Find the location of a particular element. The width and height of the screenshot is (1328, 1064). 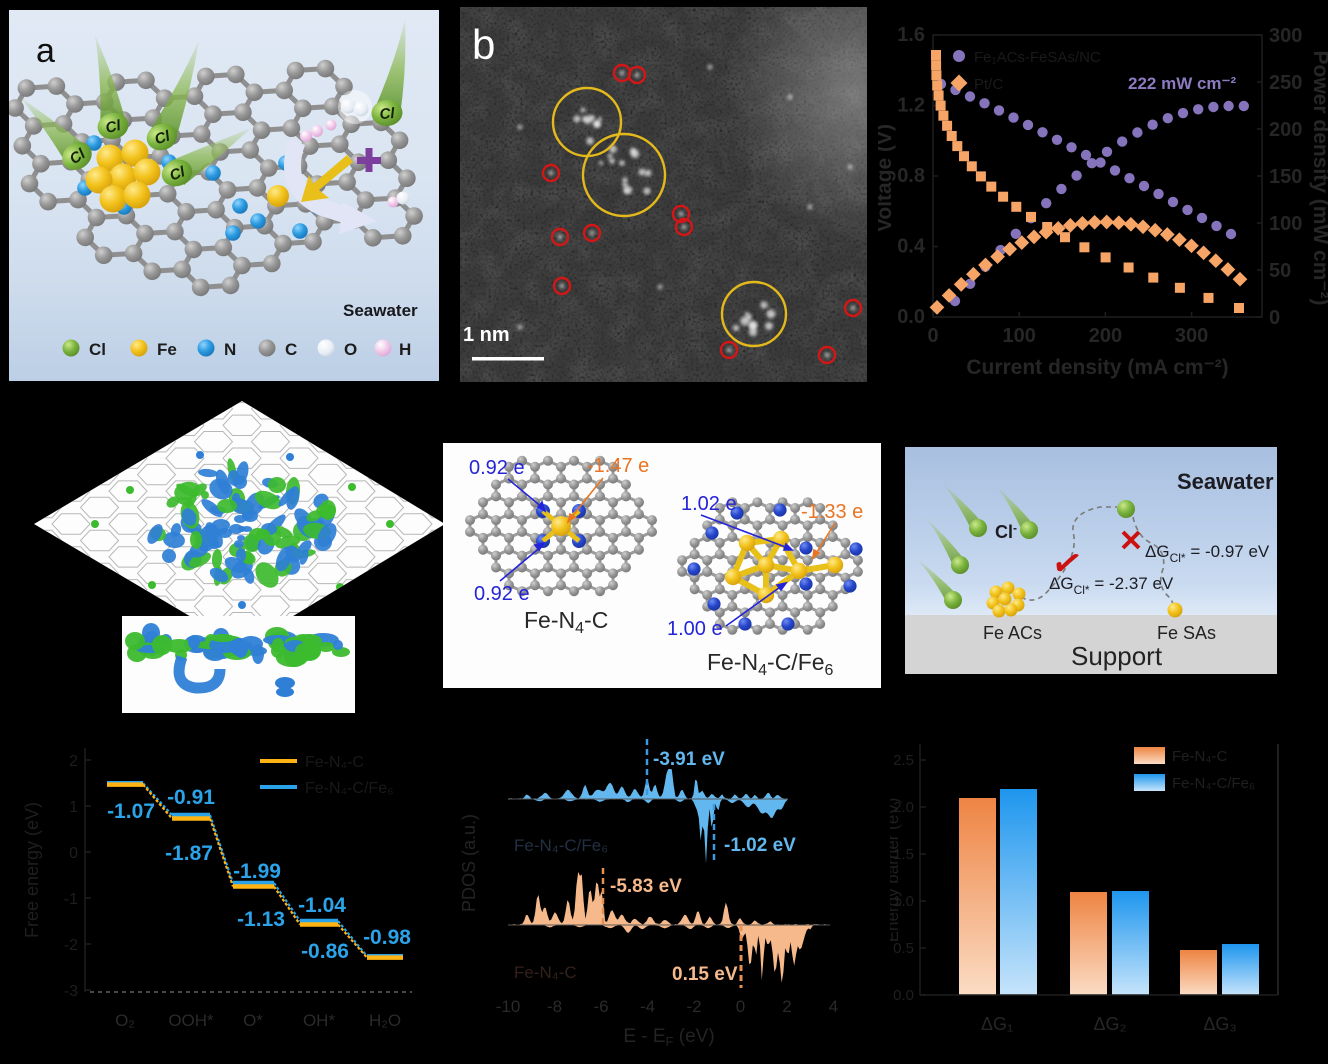

svg-text: -0.98 is located at coordinates (387, 937).